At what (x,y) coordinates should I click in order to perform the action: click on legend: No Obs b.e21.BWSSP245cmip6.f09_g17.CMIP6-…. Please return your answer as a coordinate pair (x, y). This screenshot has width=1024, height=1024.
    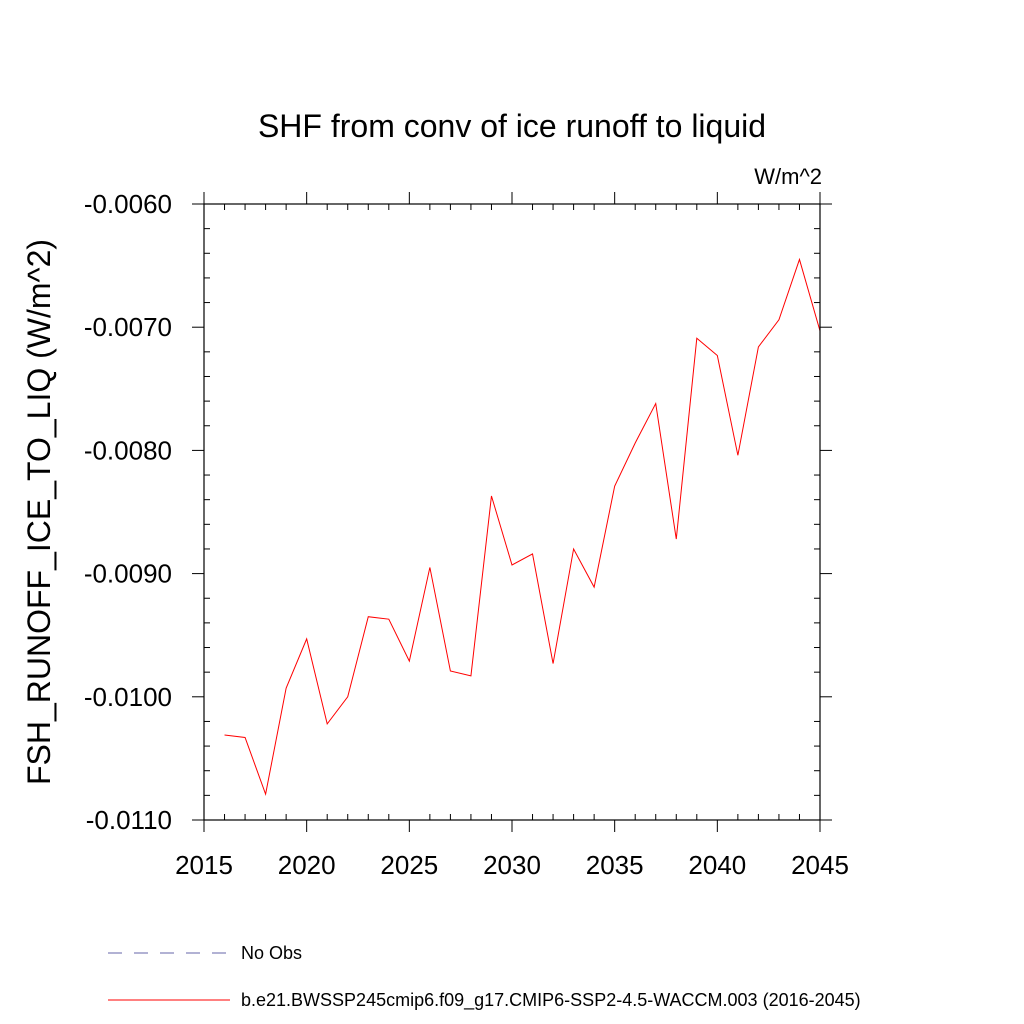
    Looking at the image, I should click on (484, 977).